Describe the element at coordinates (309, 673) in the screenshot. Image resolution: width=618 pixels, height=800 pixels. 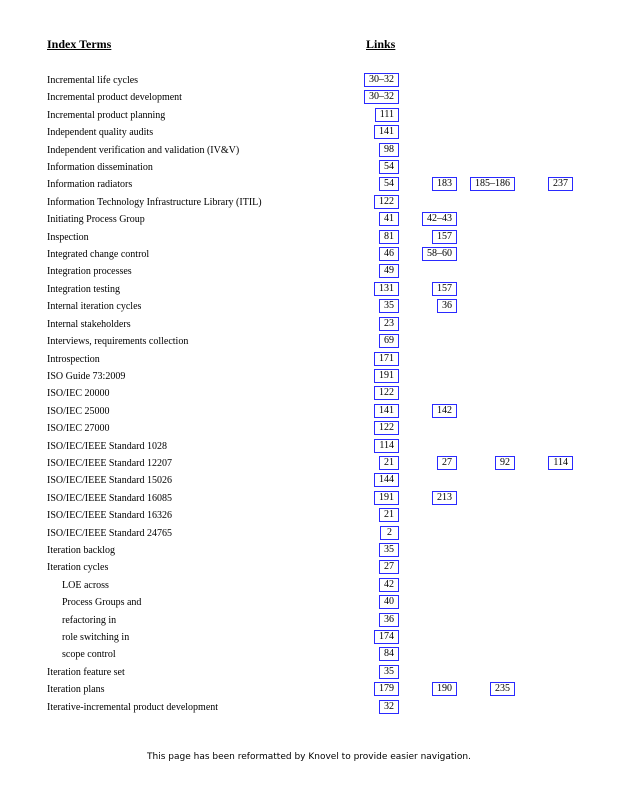
I see `index-row: Iteration feature set 35` at that location.